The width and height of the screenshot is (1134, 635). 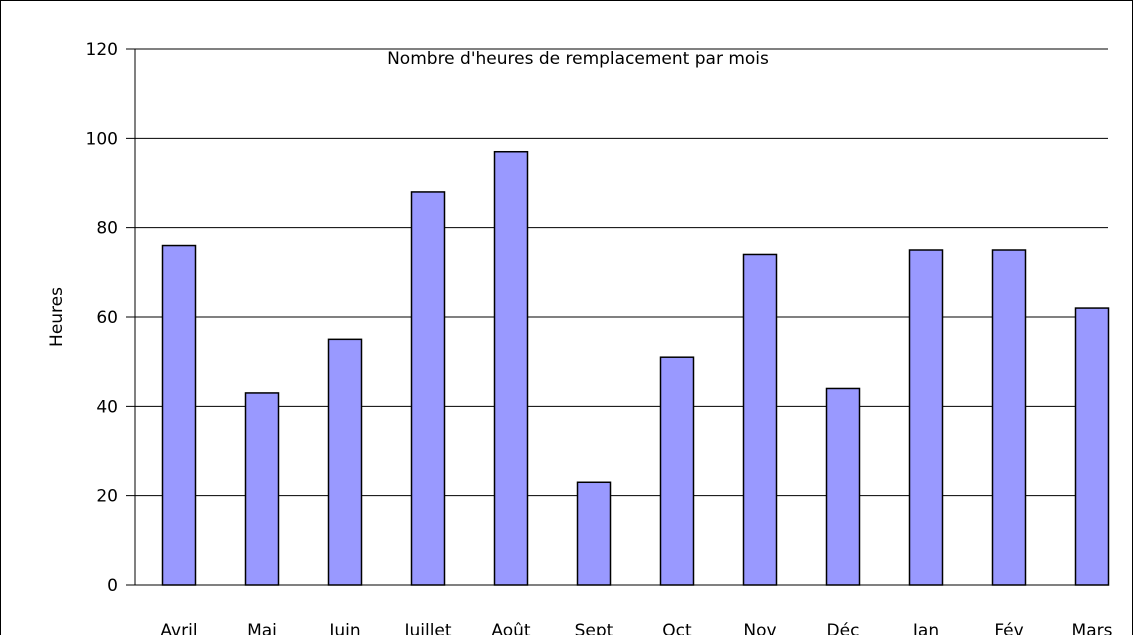 What do you see at coordinates (511, 628) in the screenshot?
I see `x-tick-label: Août` at bounding box center [511, 628].